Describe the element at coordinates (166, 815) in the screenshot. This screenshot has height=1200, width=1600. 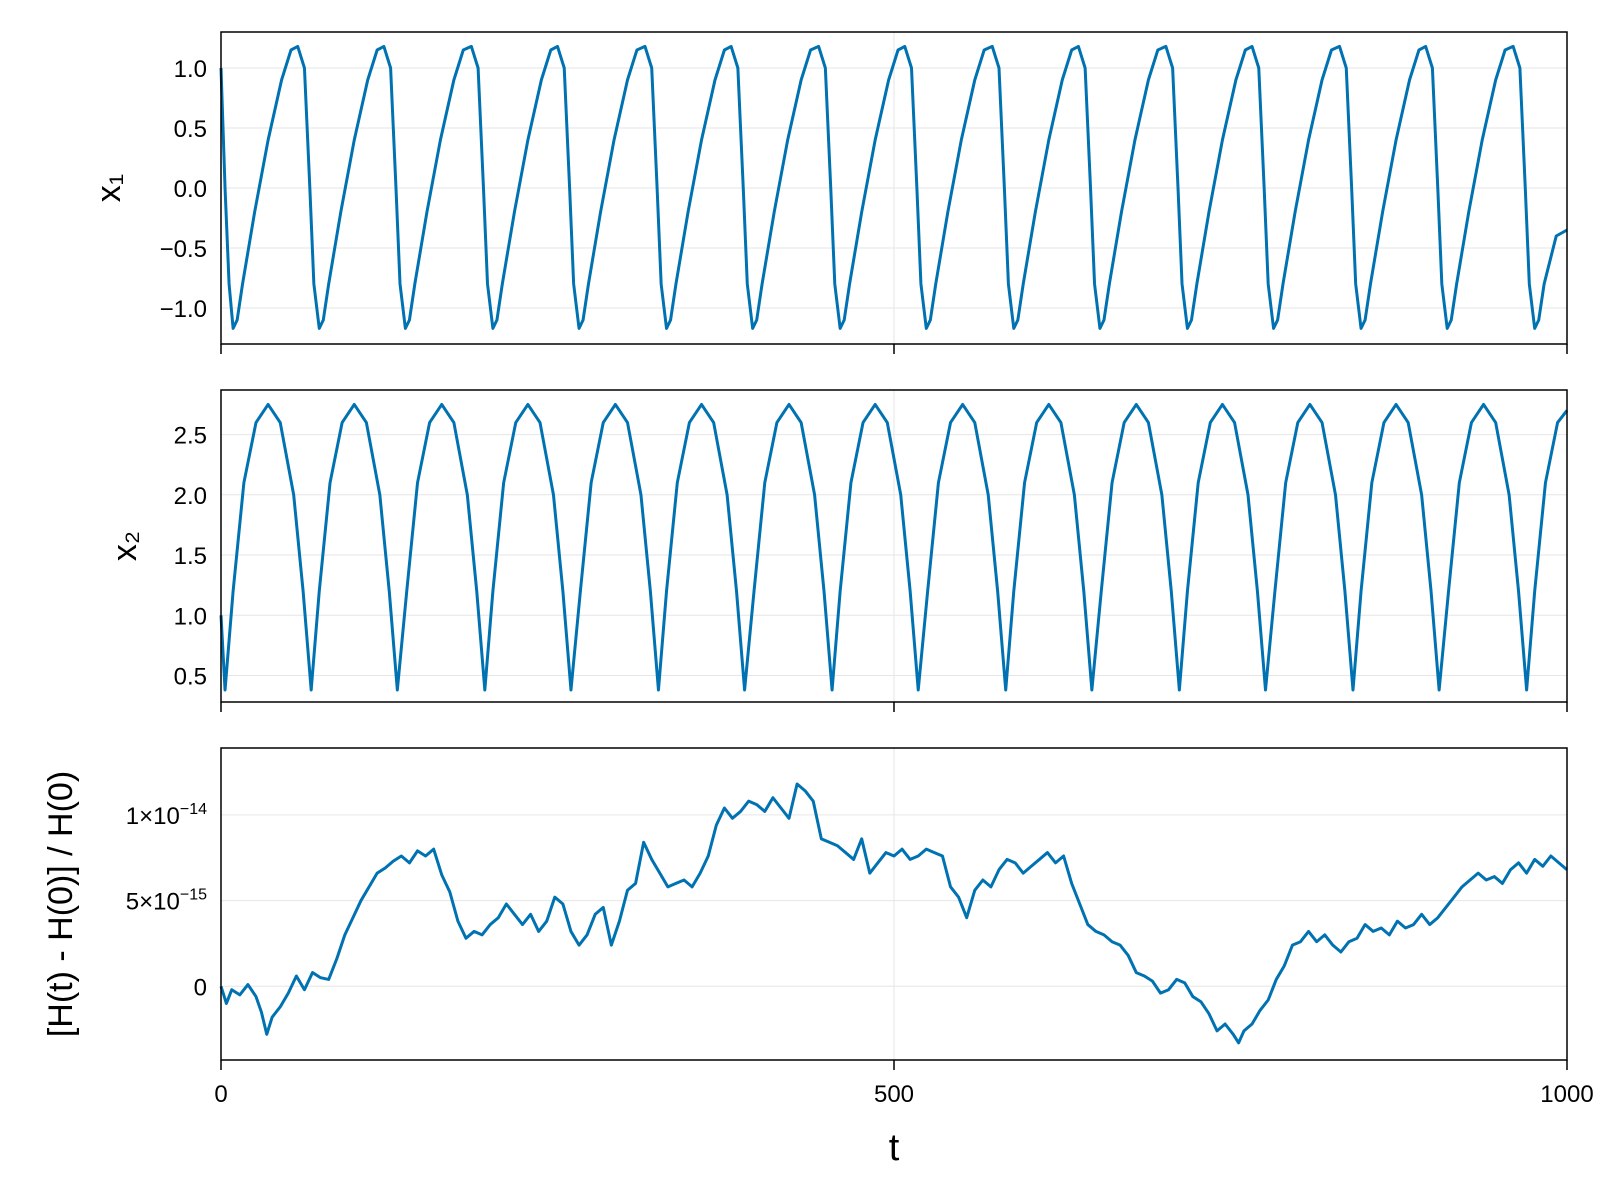
I see `energy-ytick-label: 1×10⁻¹⁴` at that location.